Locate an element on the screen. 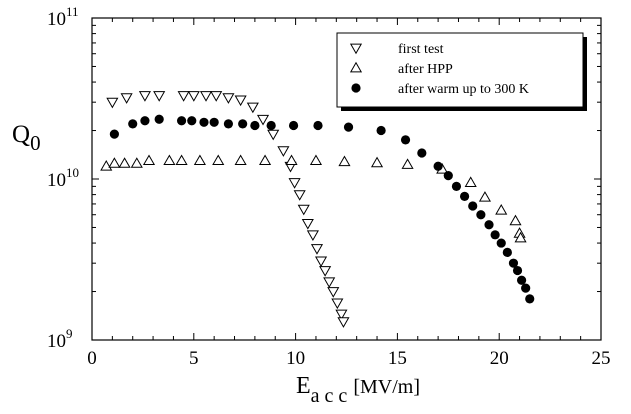 The image size is (631, 414). y-tick-label-exponent: 10 is located at coordinates (72, 172).